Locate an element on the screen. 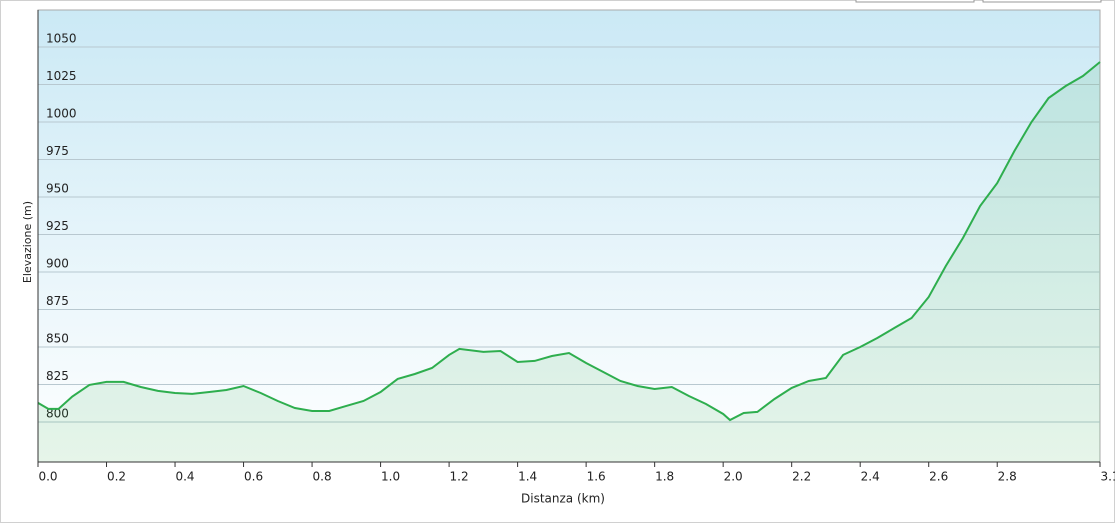 The width and height of the screenshot is (1115, 523). y-tick-label: 825 is located at coordinates (57, 376).